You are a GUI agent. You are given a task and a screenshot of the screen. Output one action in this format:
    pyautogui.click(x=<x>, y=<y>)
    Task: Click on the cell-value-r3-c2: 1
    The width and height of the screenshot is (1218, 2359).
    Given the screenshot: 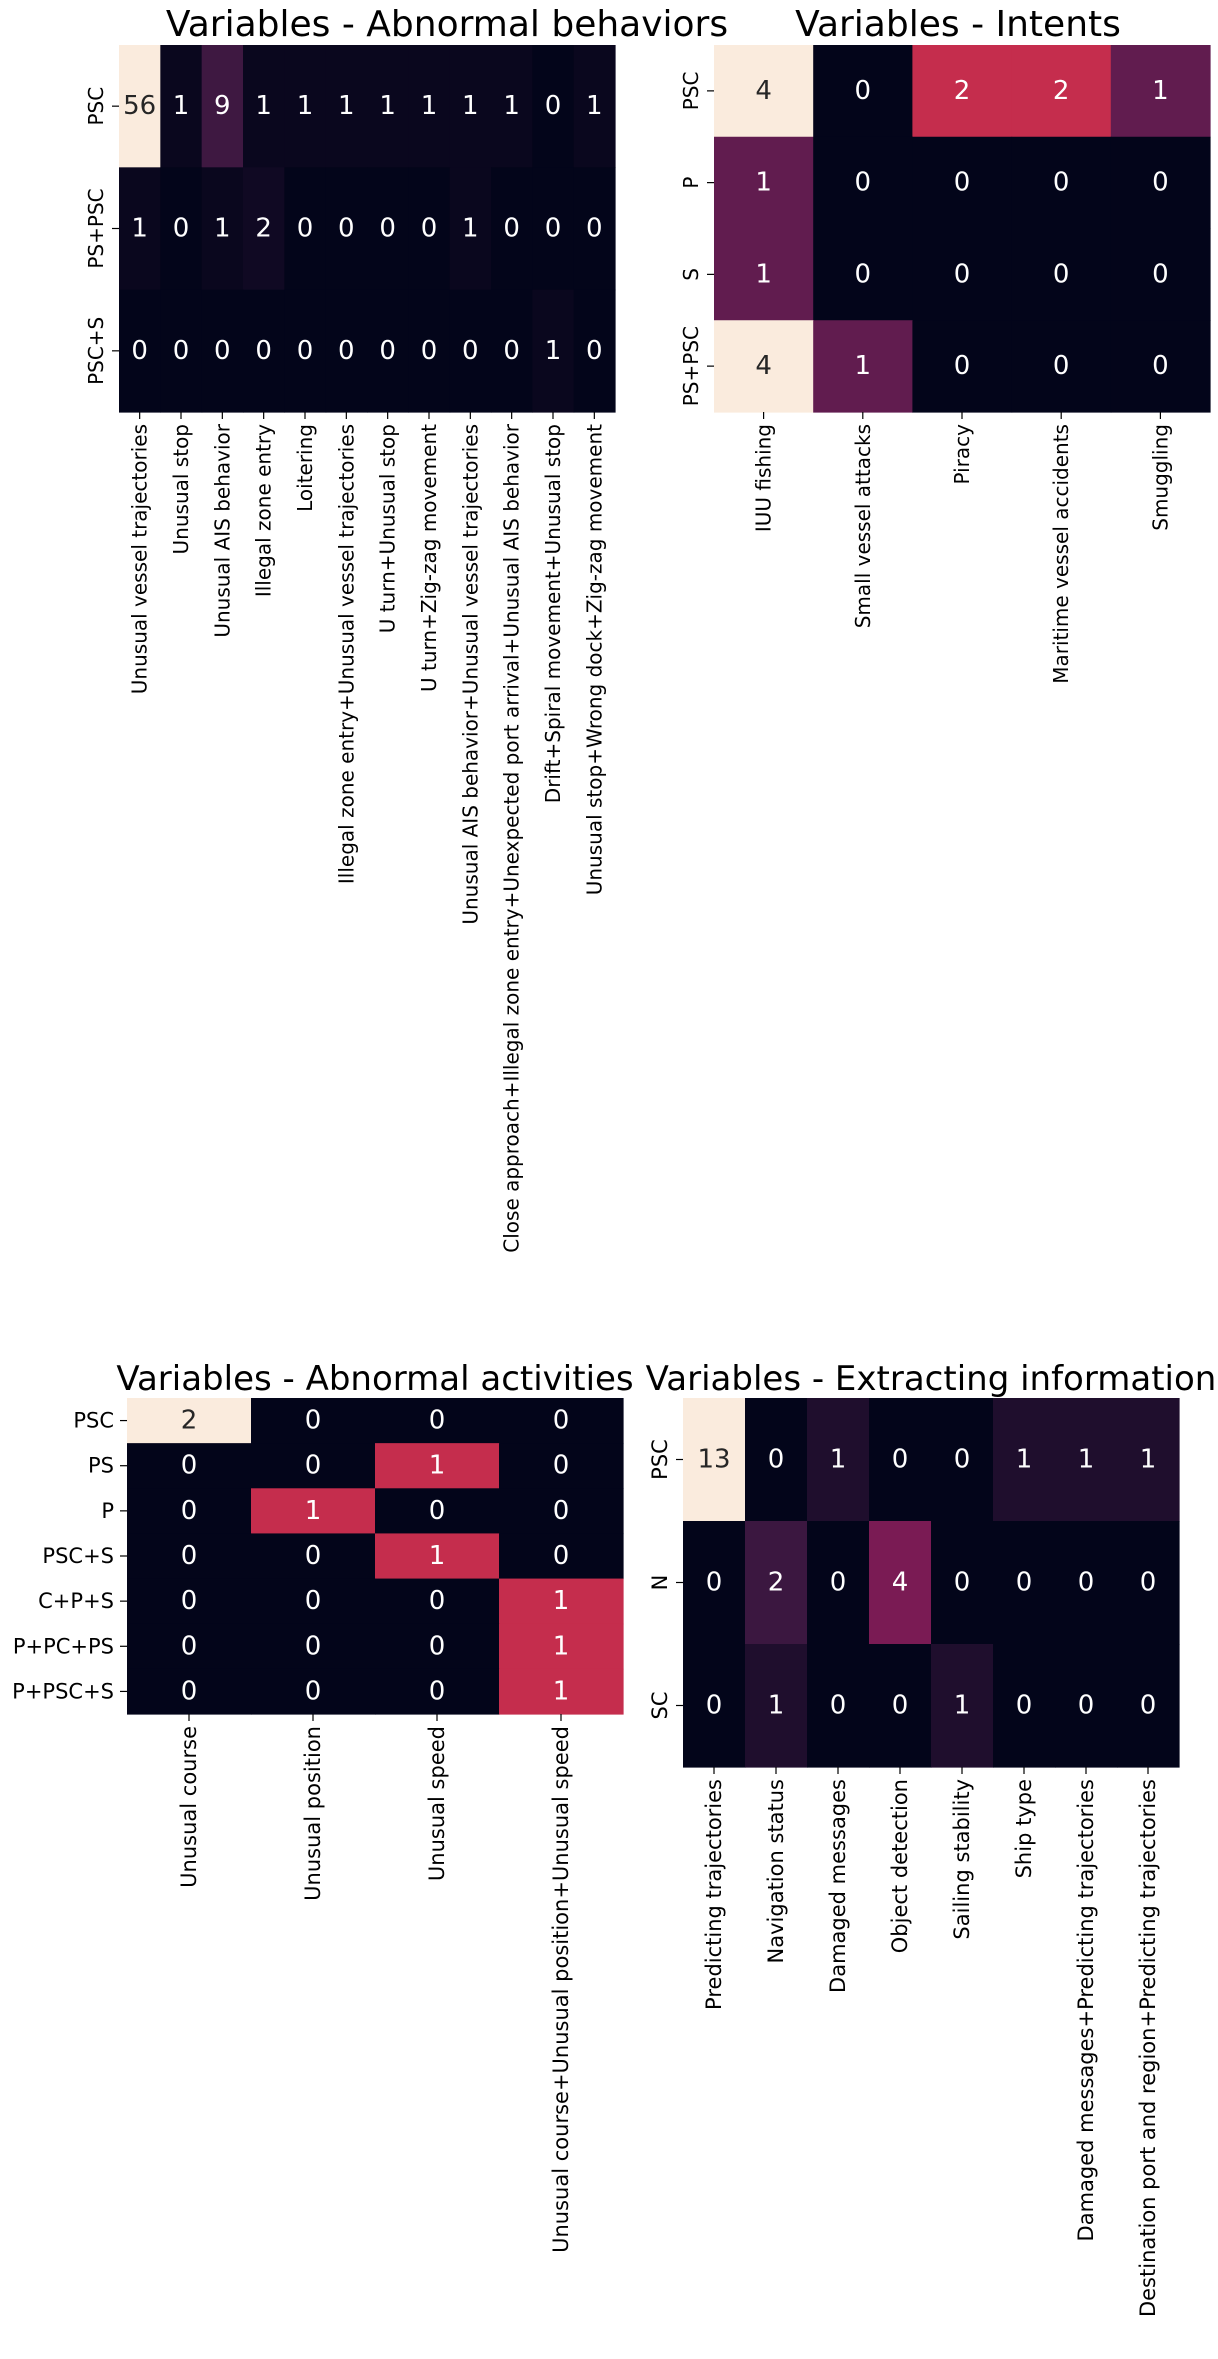 What is the action you would take?
    pyautogui.click(x=437, y=1556)
    